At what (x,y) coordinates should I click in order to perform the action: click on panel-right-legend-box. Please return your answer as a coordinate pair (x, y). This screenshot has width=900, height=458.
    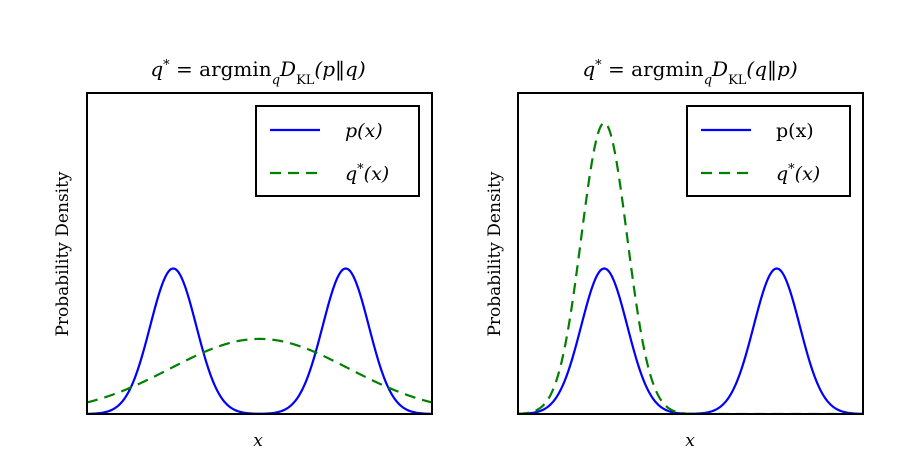
    Looking at the image, I should click on (768, 151).